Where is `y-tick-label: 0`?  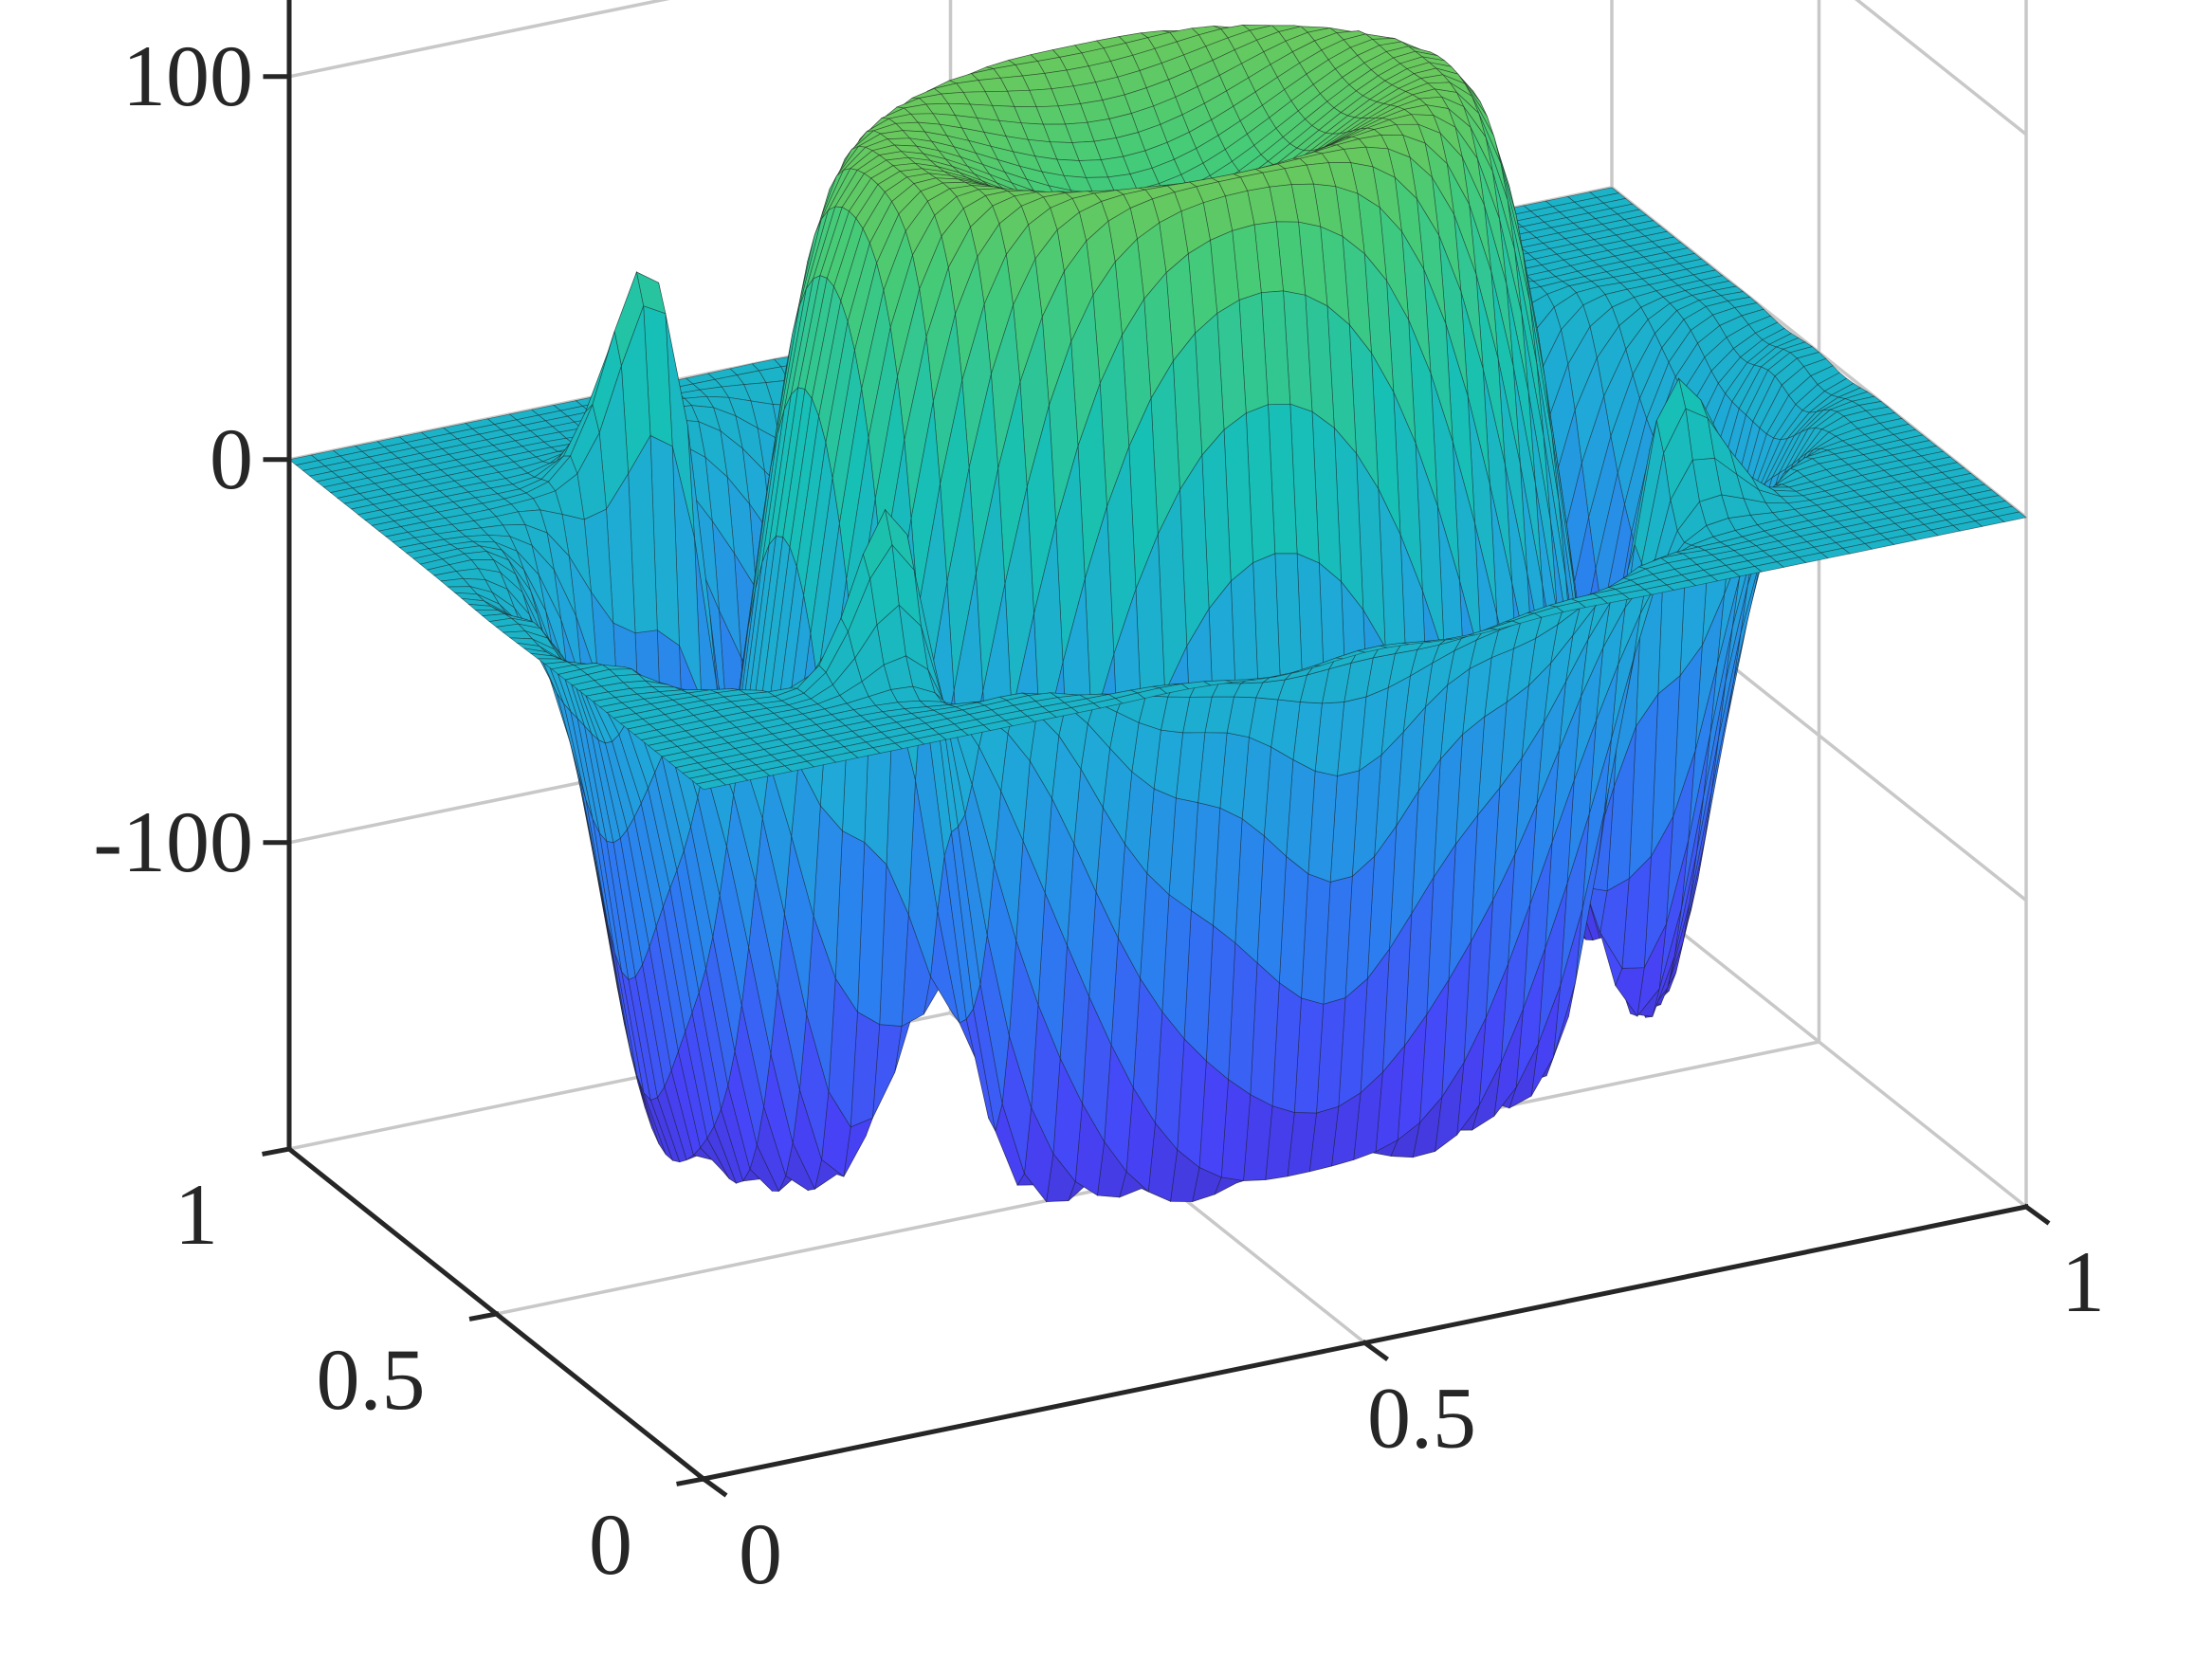
y-tick-label: 0 is located at coordinates (610, 1544).